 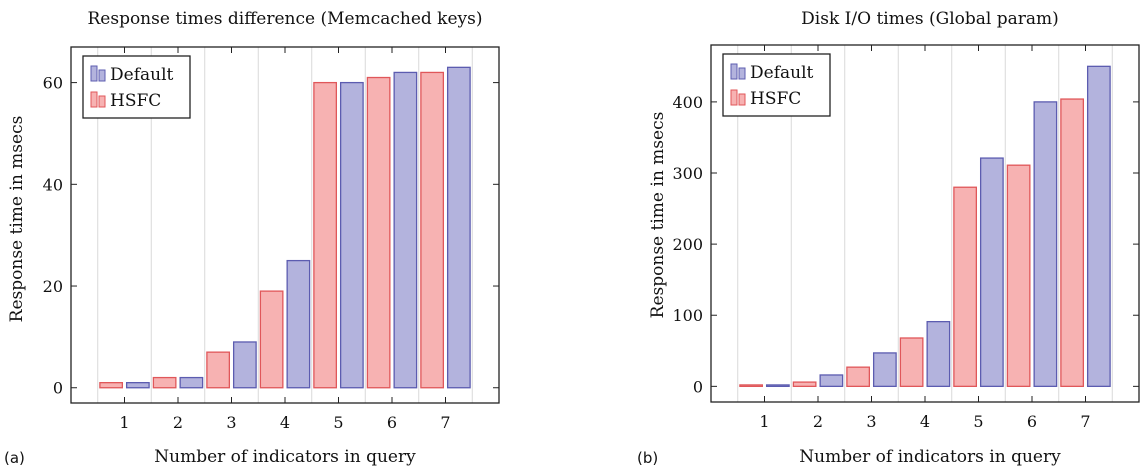 What do you see at coordinates (687, 315) in the screenshot?
I see `y-tick-label: 100` at bounding box center [687, 315].